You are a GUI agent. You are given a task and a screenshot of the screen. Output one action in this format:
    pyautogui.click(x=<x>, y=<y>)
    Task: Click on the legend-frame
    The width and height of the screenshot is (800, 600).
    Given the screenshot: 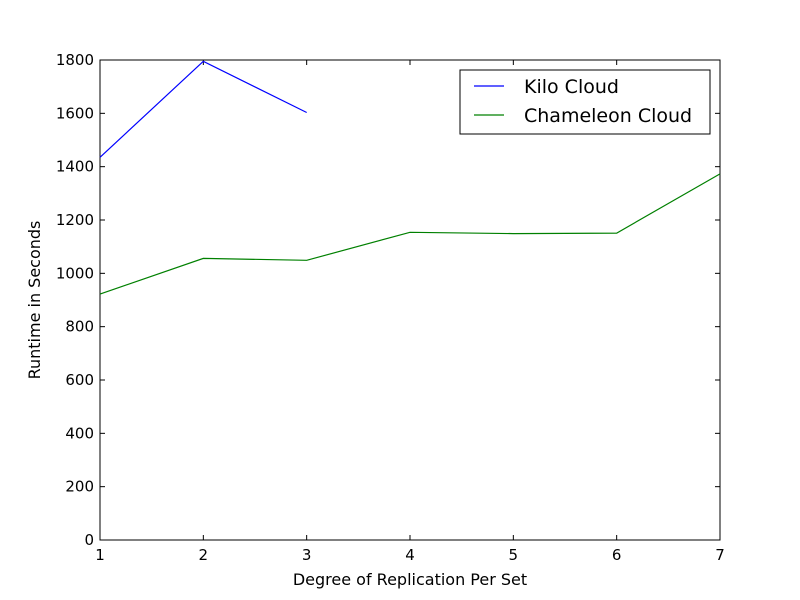 What is the action you would take?
    pyautogui.click(x=585, y=102)
    